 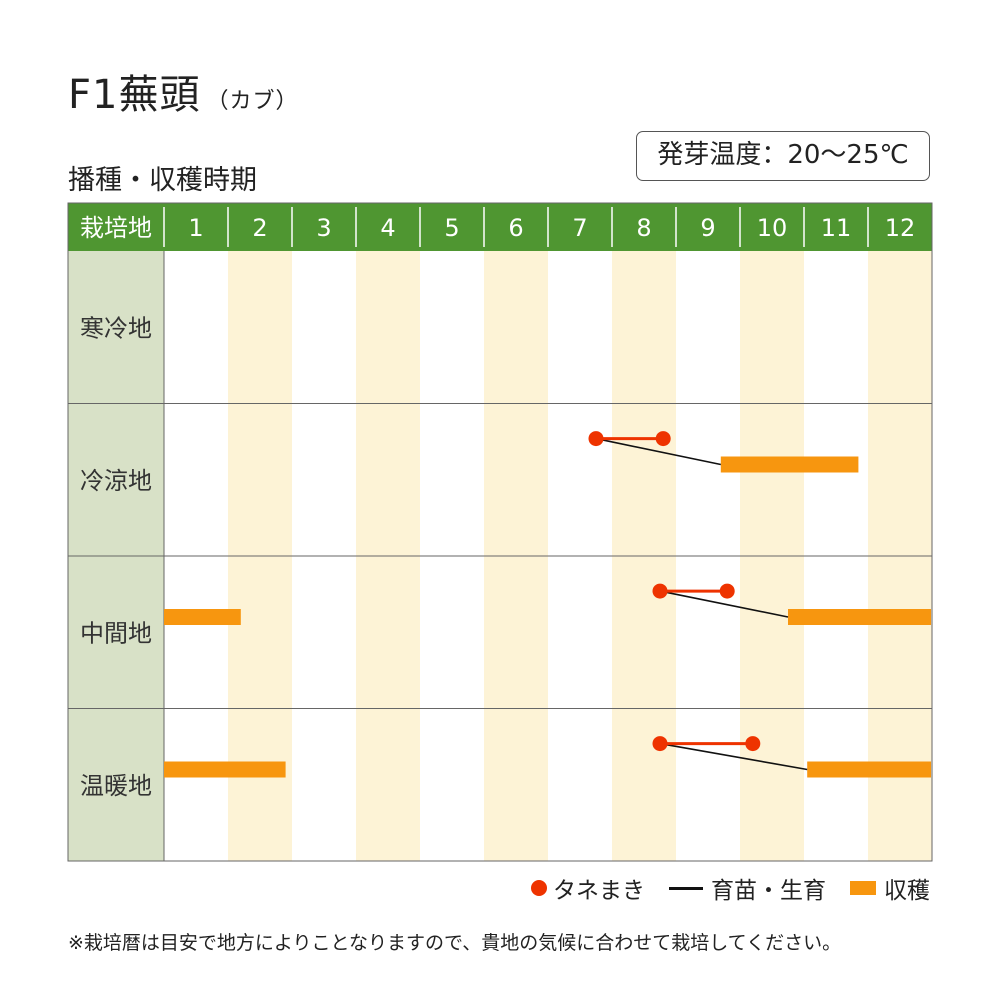 I want to click on month-label-12: 12, so click(x=900, y=228).